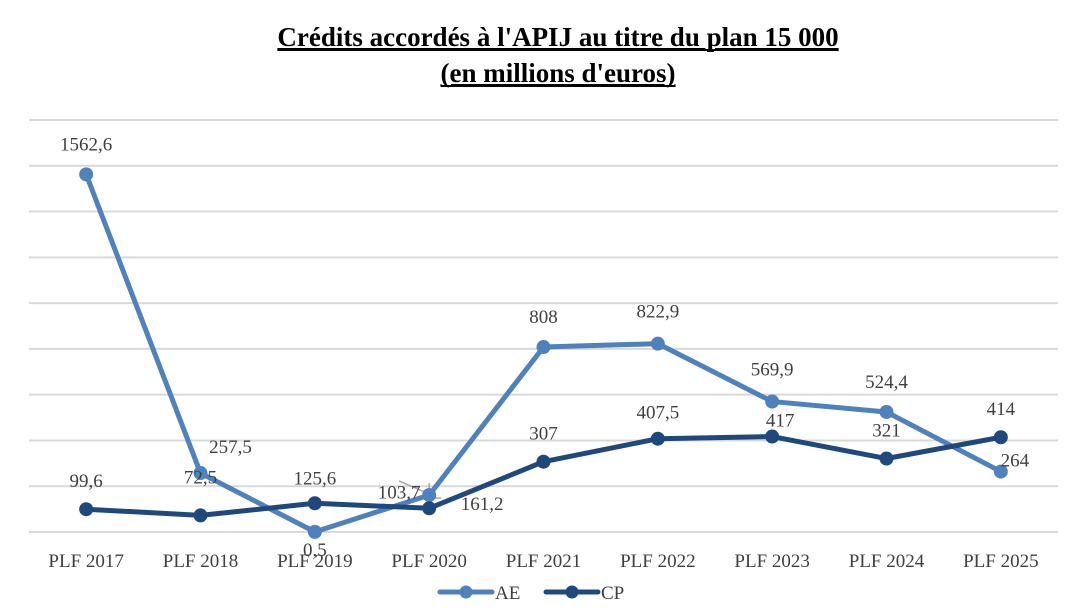 This screenshot has height=615, width=1080. Describe the element at coordinates (658, 561) in the screenshot. I see `x-tick-label: PLF 2022` at that location.